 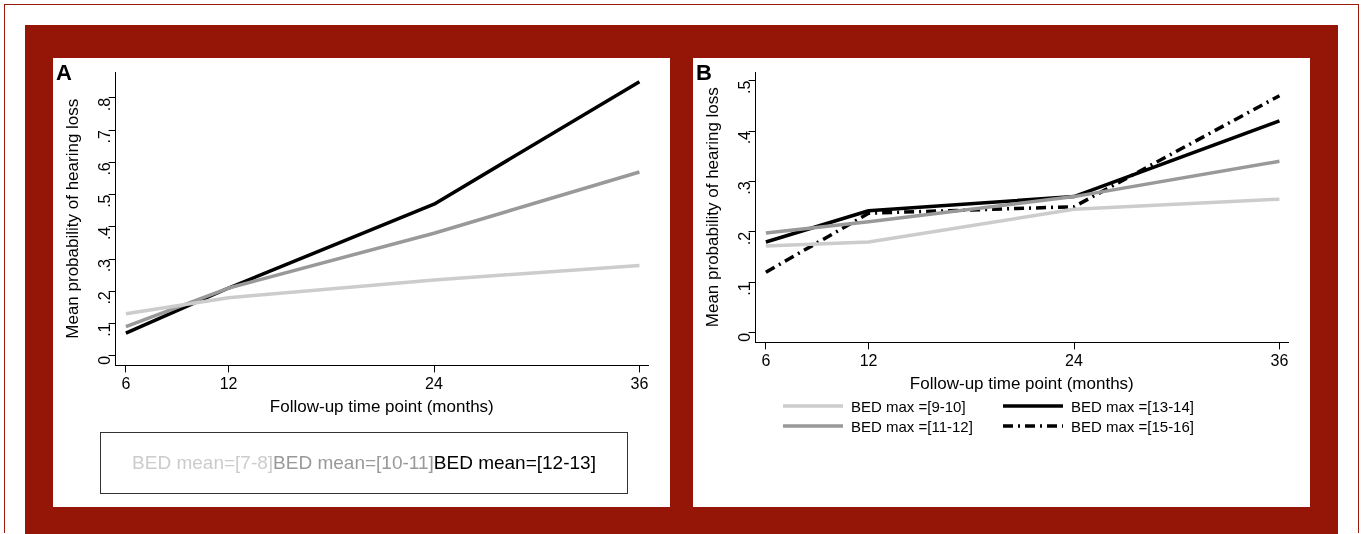 I want to click on y-tick-label: .6, so click(x=105, y=169).